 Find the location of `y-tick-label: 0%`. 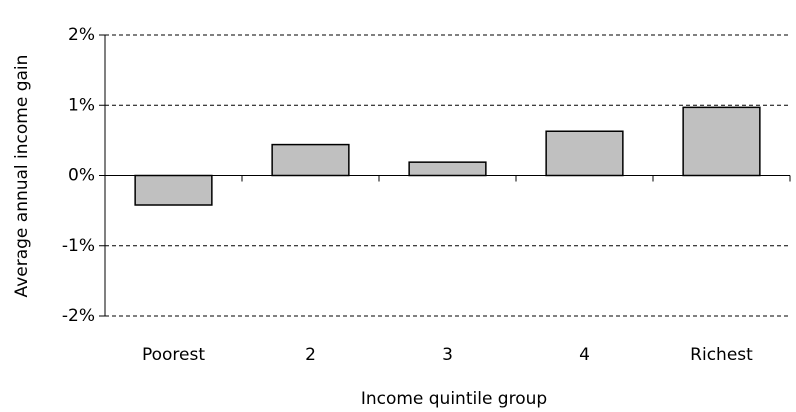

y-tick-label: 0% is located at coordinates (81, 176).